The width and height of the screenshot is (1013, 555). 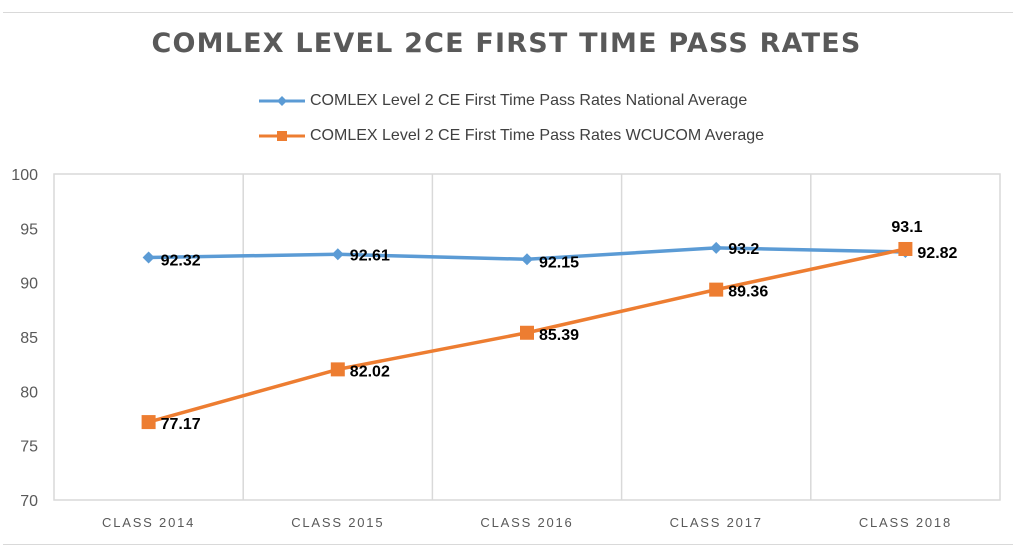 I want to click on data-label: 93.1, so click(x=906, y=227).